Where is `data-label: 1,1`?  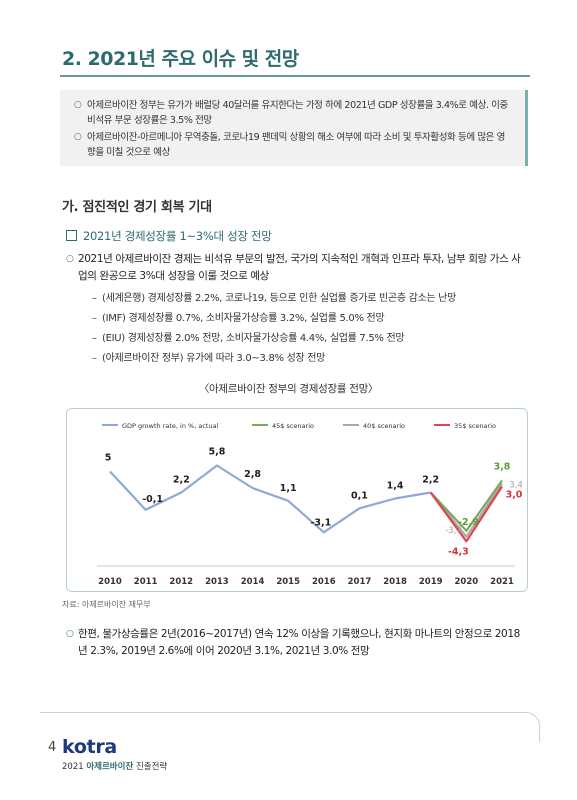 data-label: 1,1 is located at coordinates (288, 488).